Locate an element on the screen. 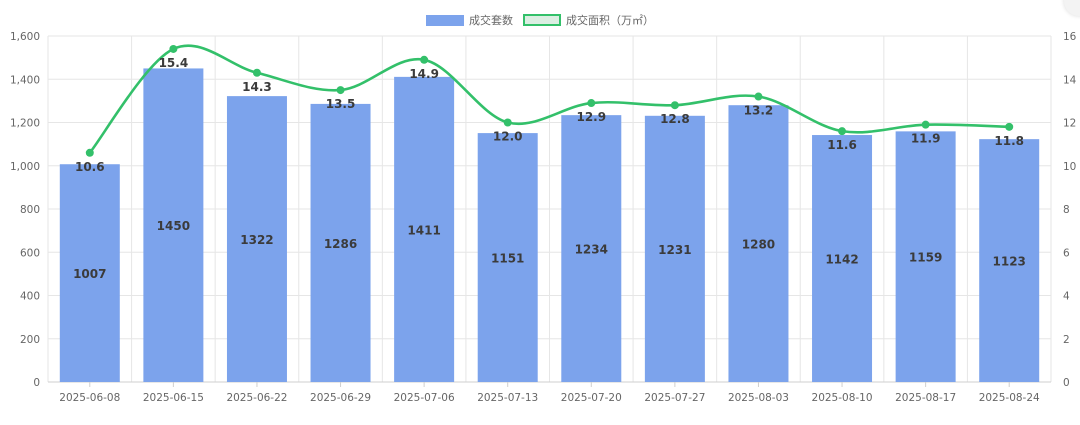 The image size is (1080, 425). line-value-label: 11.6 is located at coordinates (842, 145).